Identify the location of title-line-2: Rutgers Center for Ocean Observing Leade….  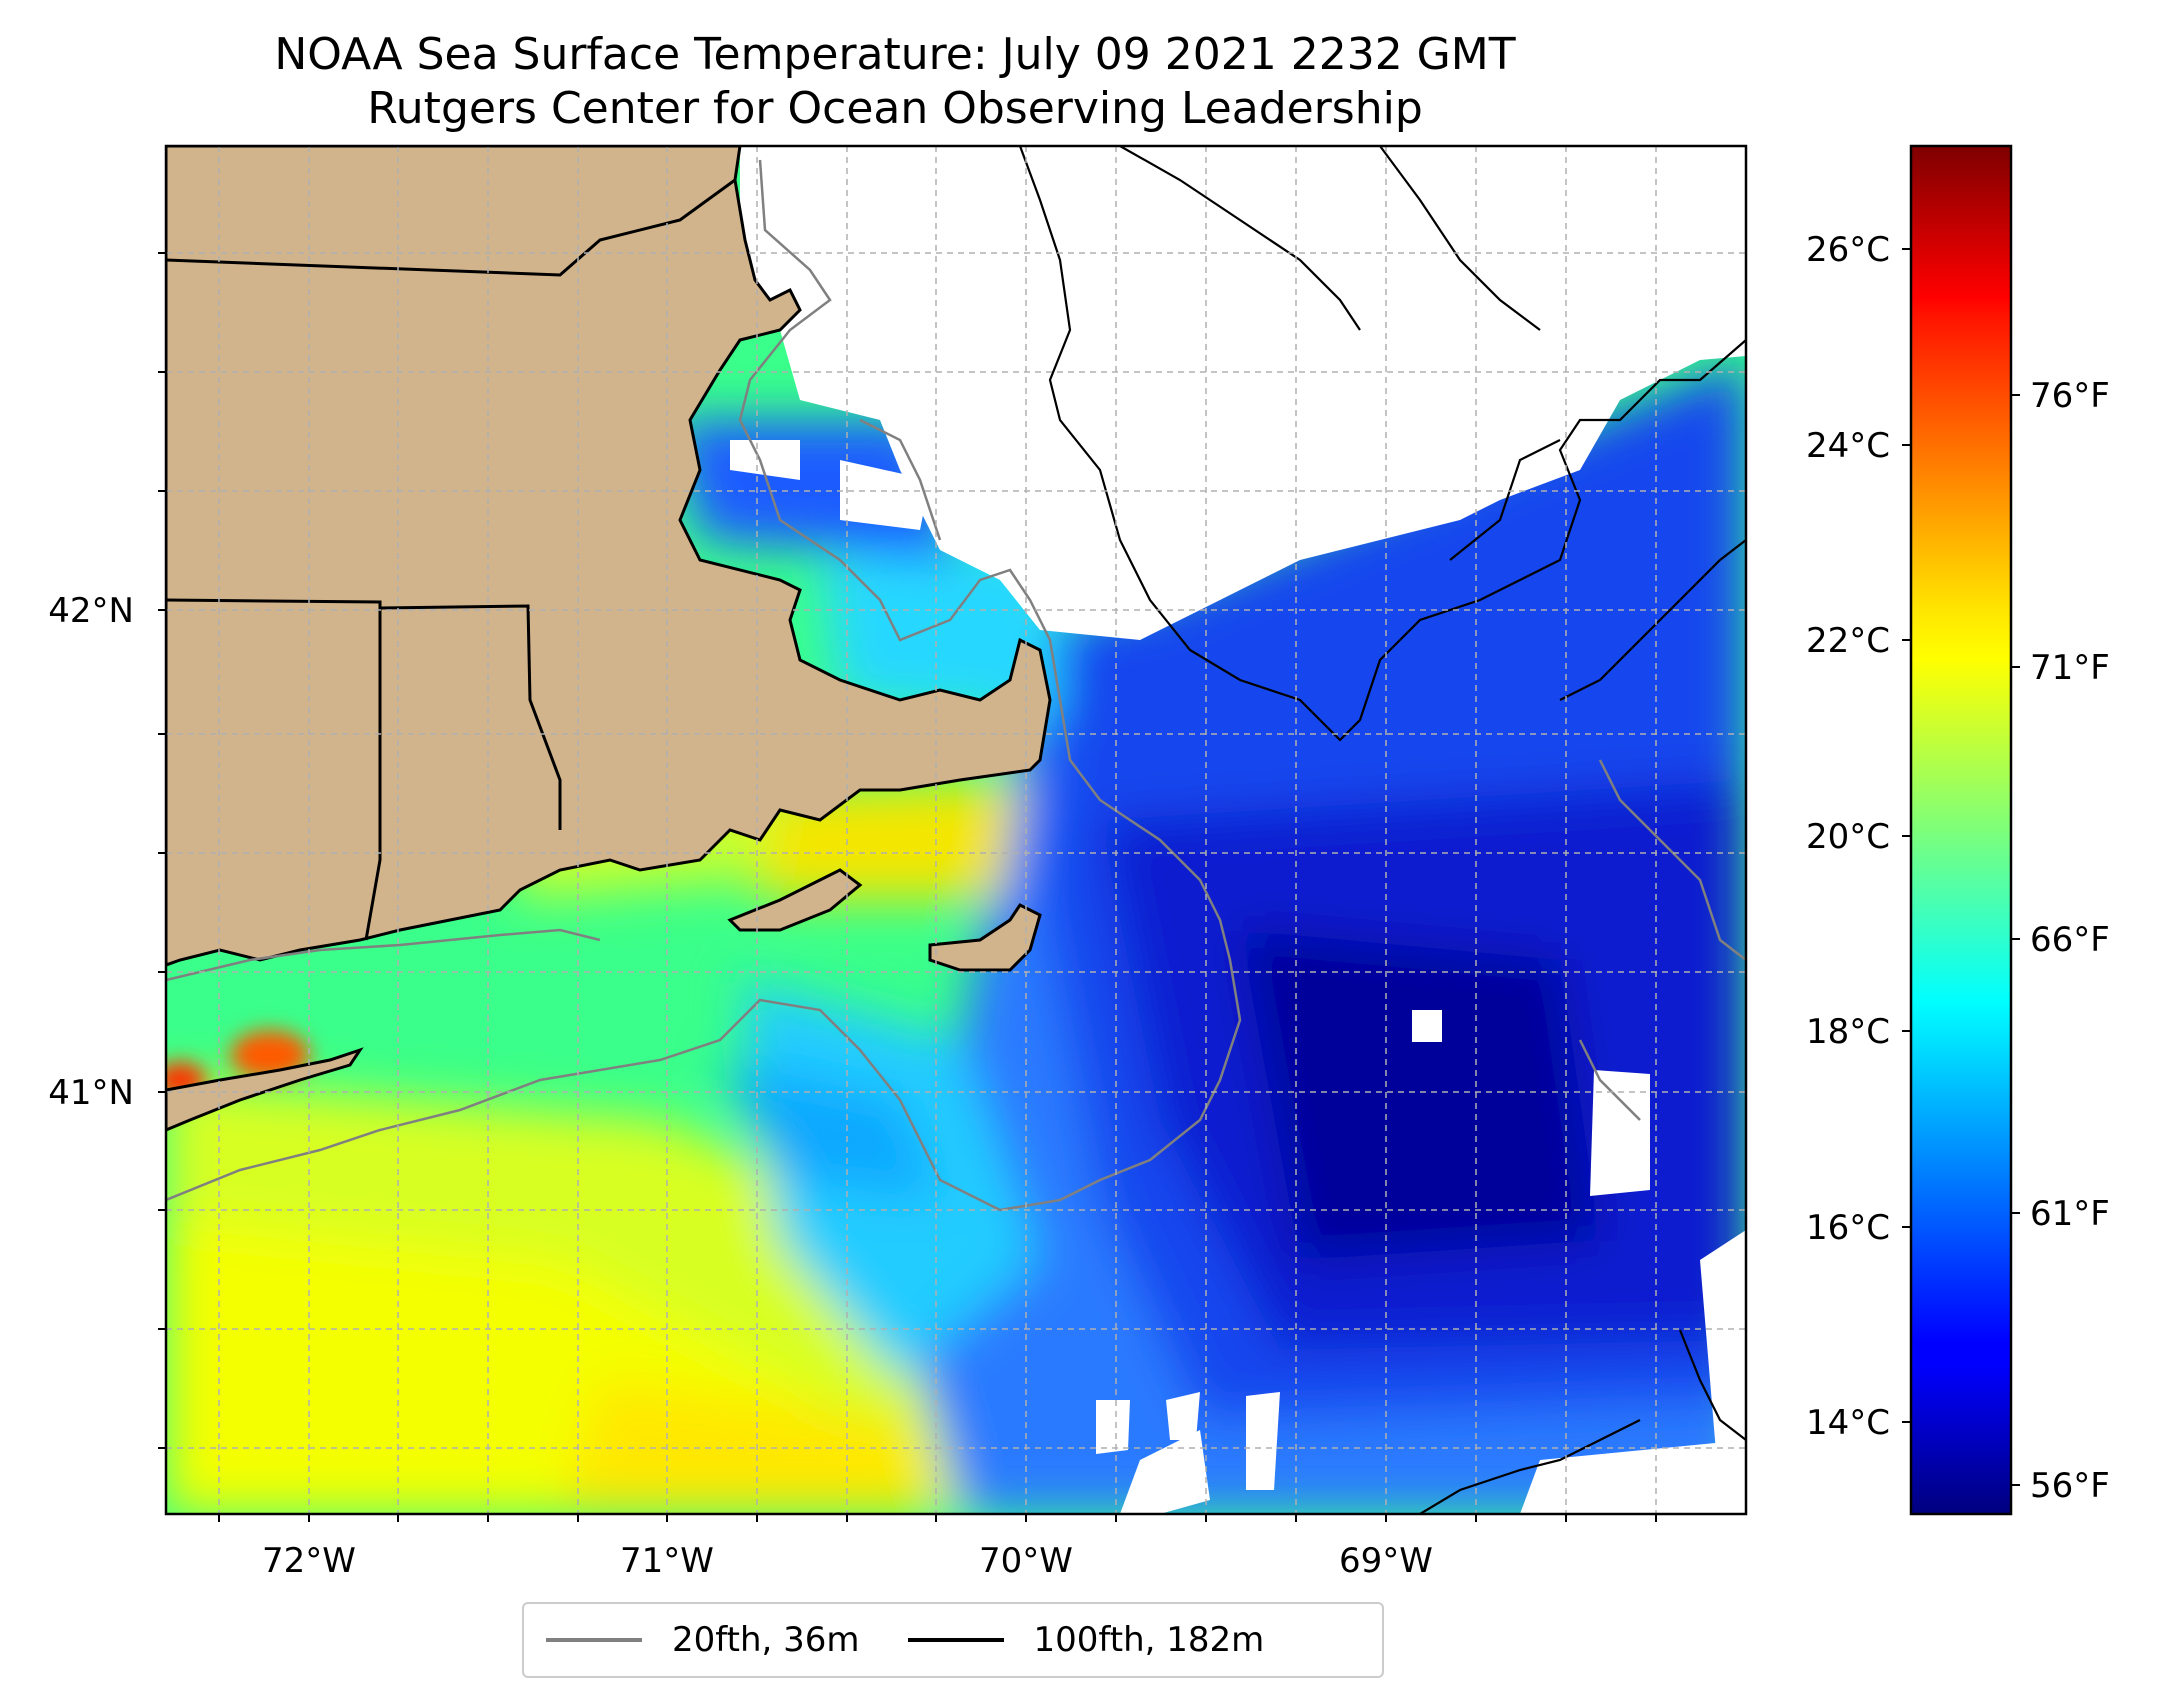
(895, 108).